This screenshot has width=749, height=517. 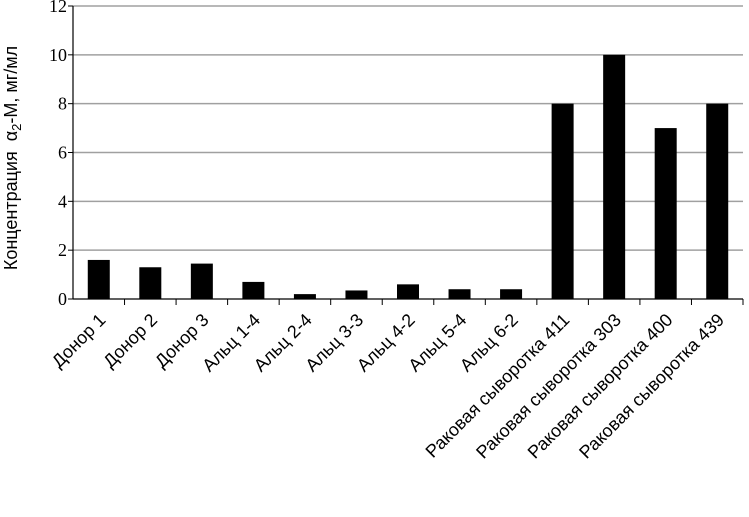 What do you see at coordinates (62, 250) in the screenshot?
I see `y-tick-label: 2` at bounding box center [62, 250].